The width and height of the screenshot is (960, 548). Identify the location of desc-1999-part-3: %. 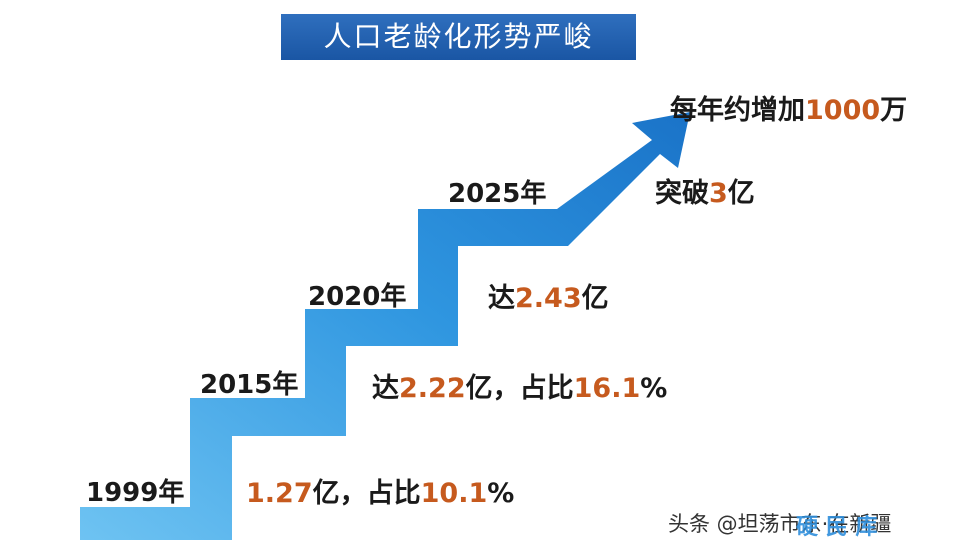
(501, 493).